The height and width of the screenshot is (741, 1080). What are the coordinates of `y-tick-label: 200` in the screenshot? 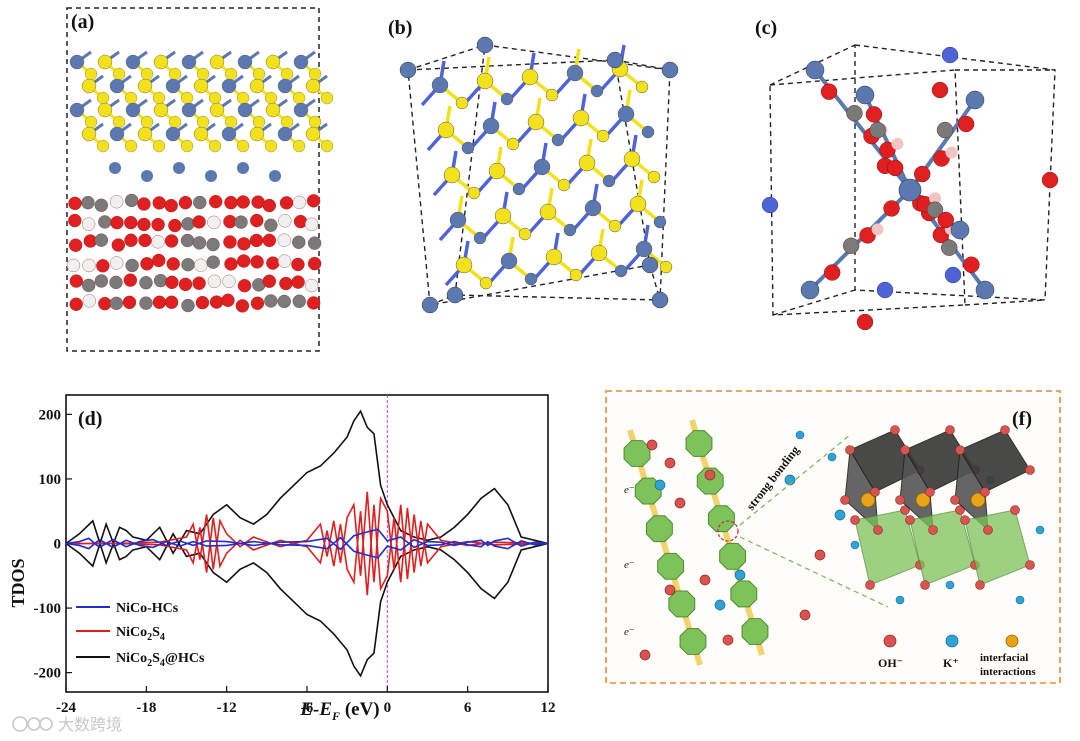 It's located at (50, 415).